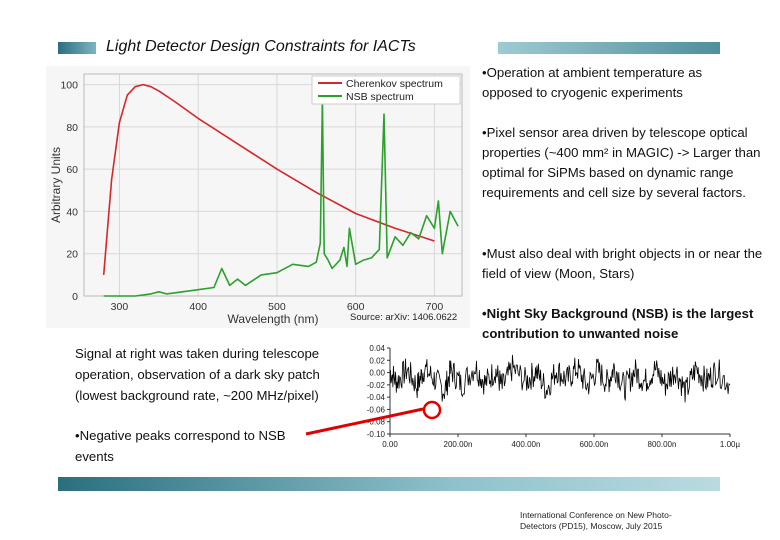 This screenshot has width=780, height=540. I want to click on header-accent-bar-right, so click(609, 48).